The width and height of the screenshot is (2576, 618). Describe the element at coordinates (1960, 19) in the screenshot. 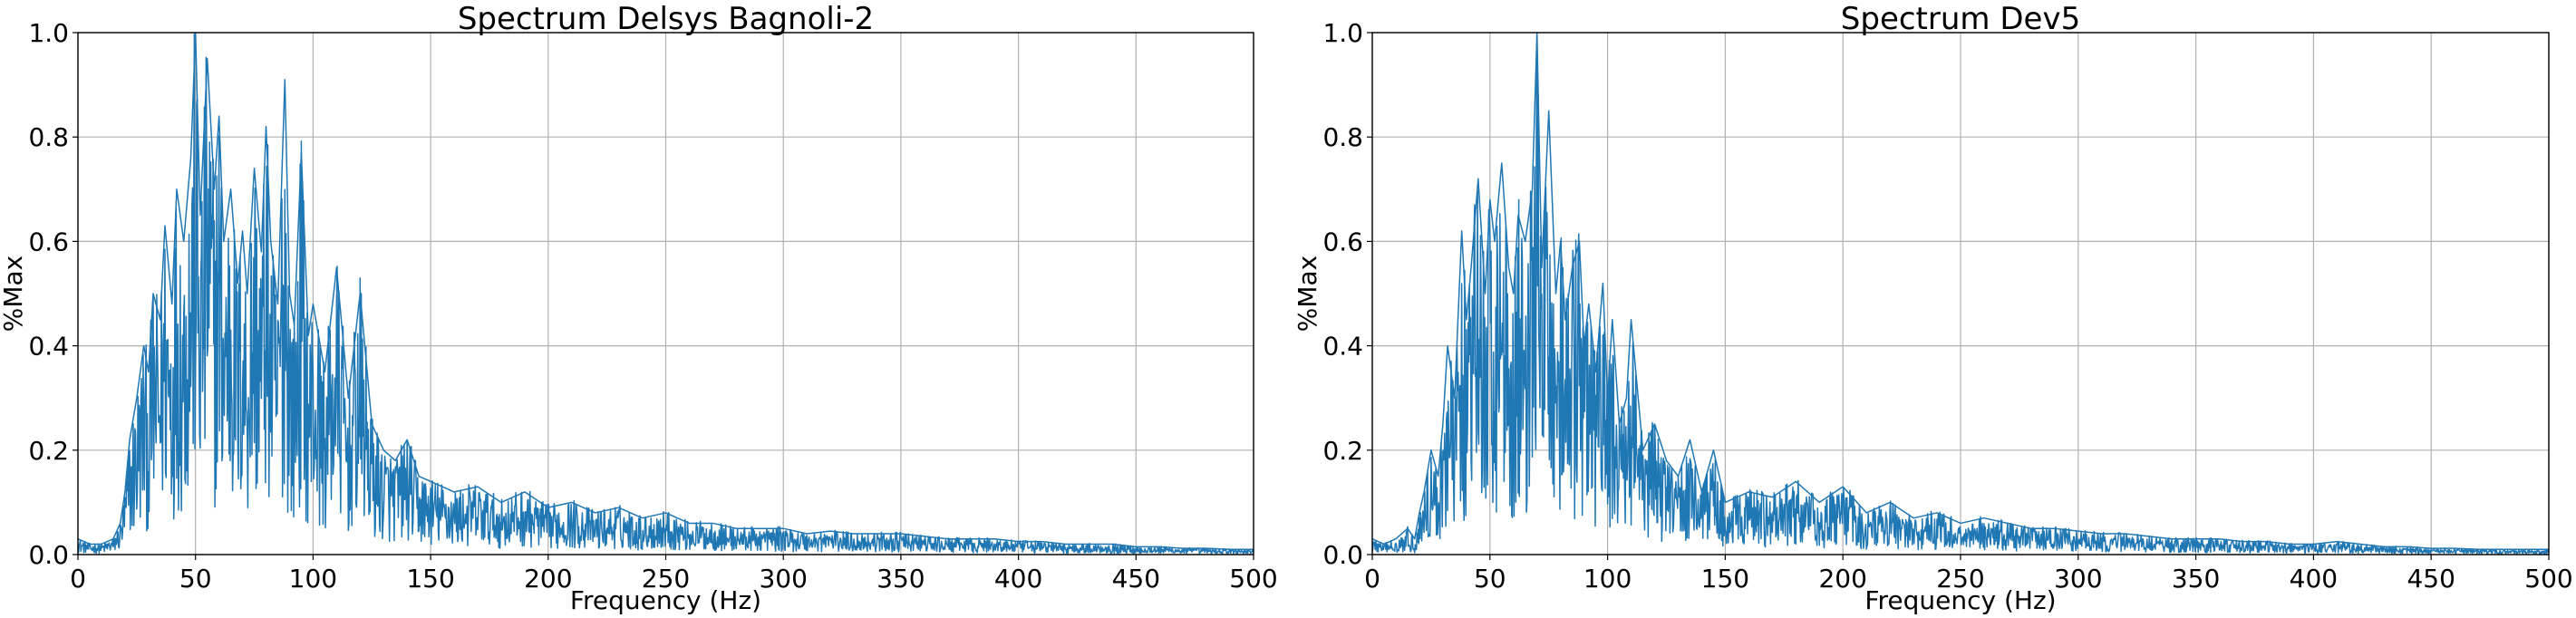

I see `chart-title: Spectrum Dev5` at that location.